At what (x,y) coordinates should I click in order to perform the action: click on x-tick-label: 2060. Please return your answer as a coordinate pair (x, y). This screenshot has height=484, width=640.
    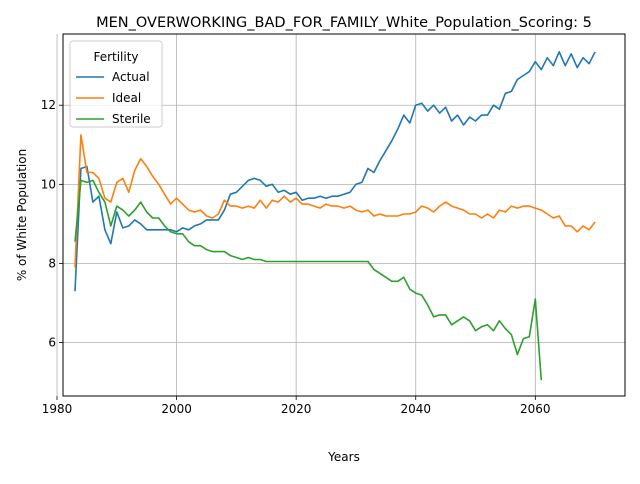
    Looking at the image, I should click on (535, 409).